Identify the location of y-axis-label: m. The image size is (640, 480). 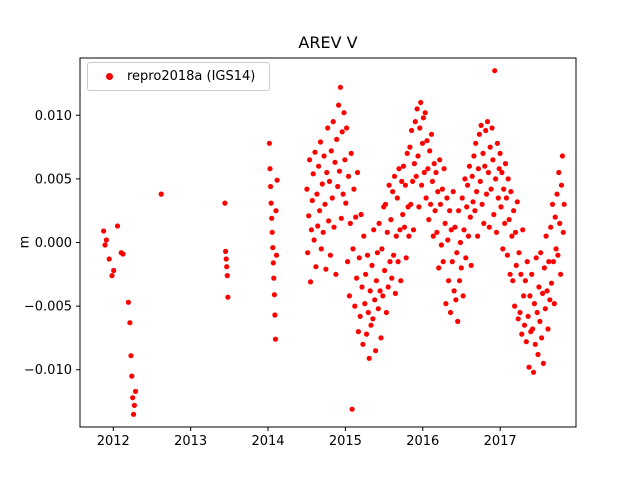
(25, 242).